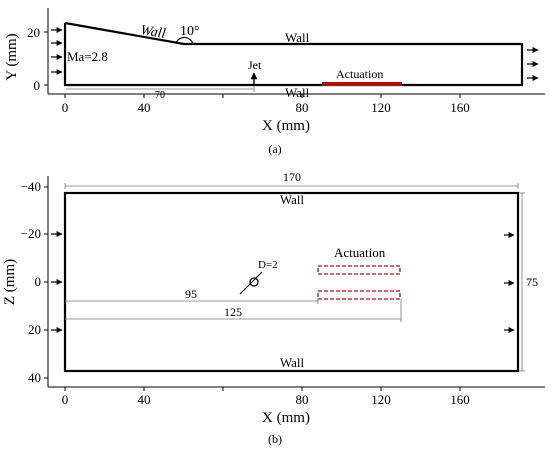 The width and height of the screenshot is (550, 453). I want to click on panel-b-width-dimension-label: 170, so click(292, 177).